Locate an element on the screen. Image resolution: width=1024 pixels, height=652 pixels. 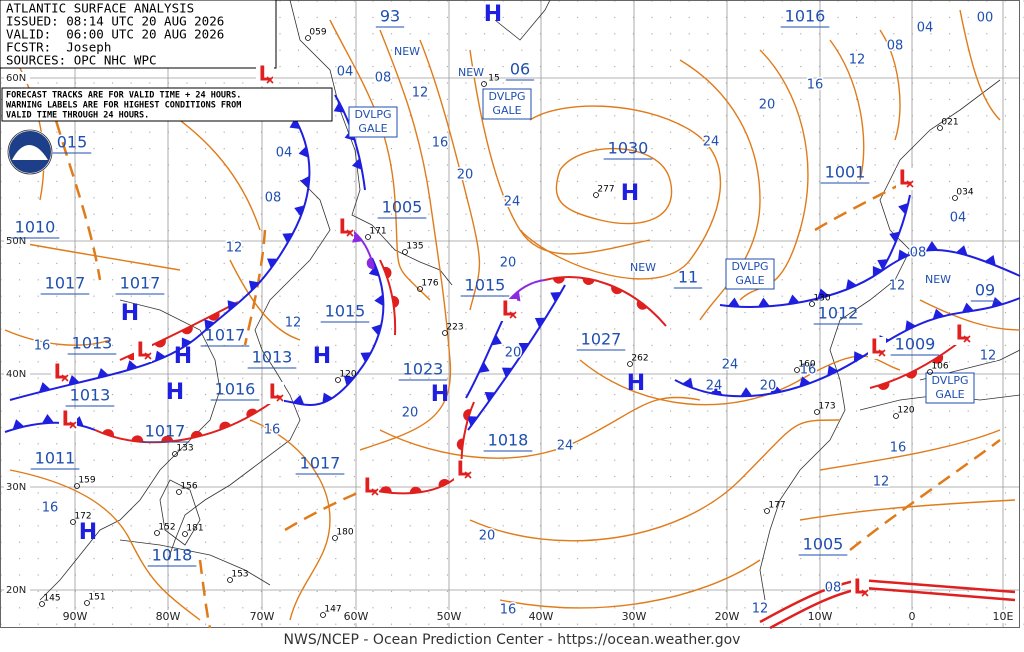
pressure-label: 1015 is located at coordinates (485, 285).